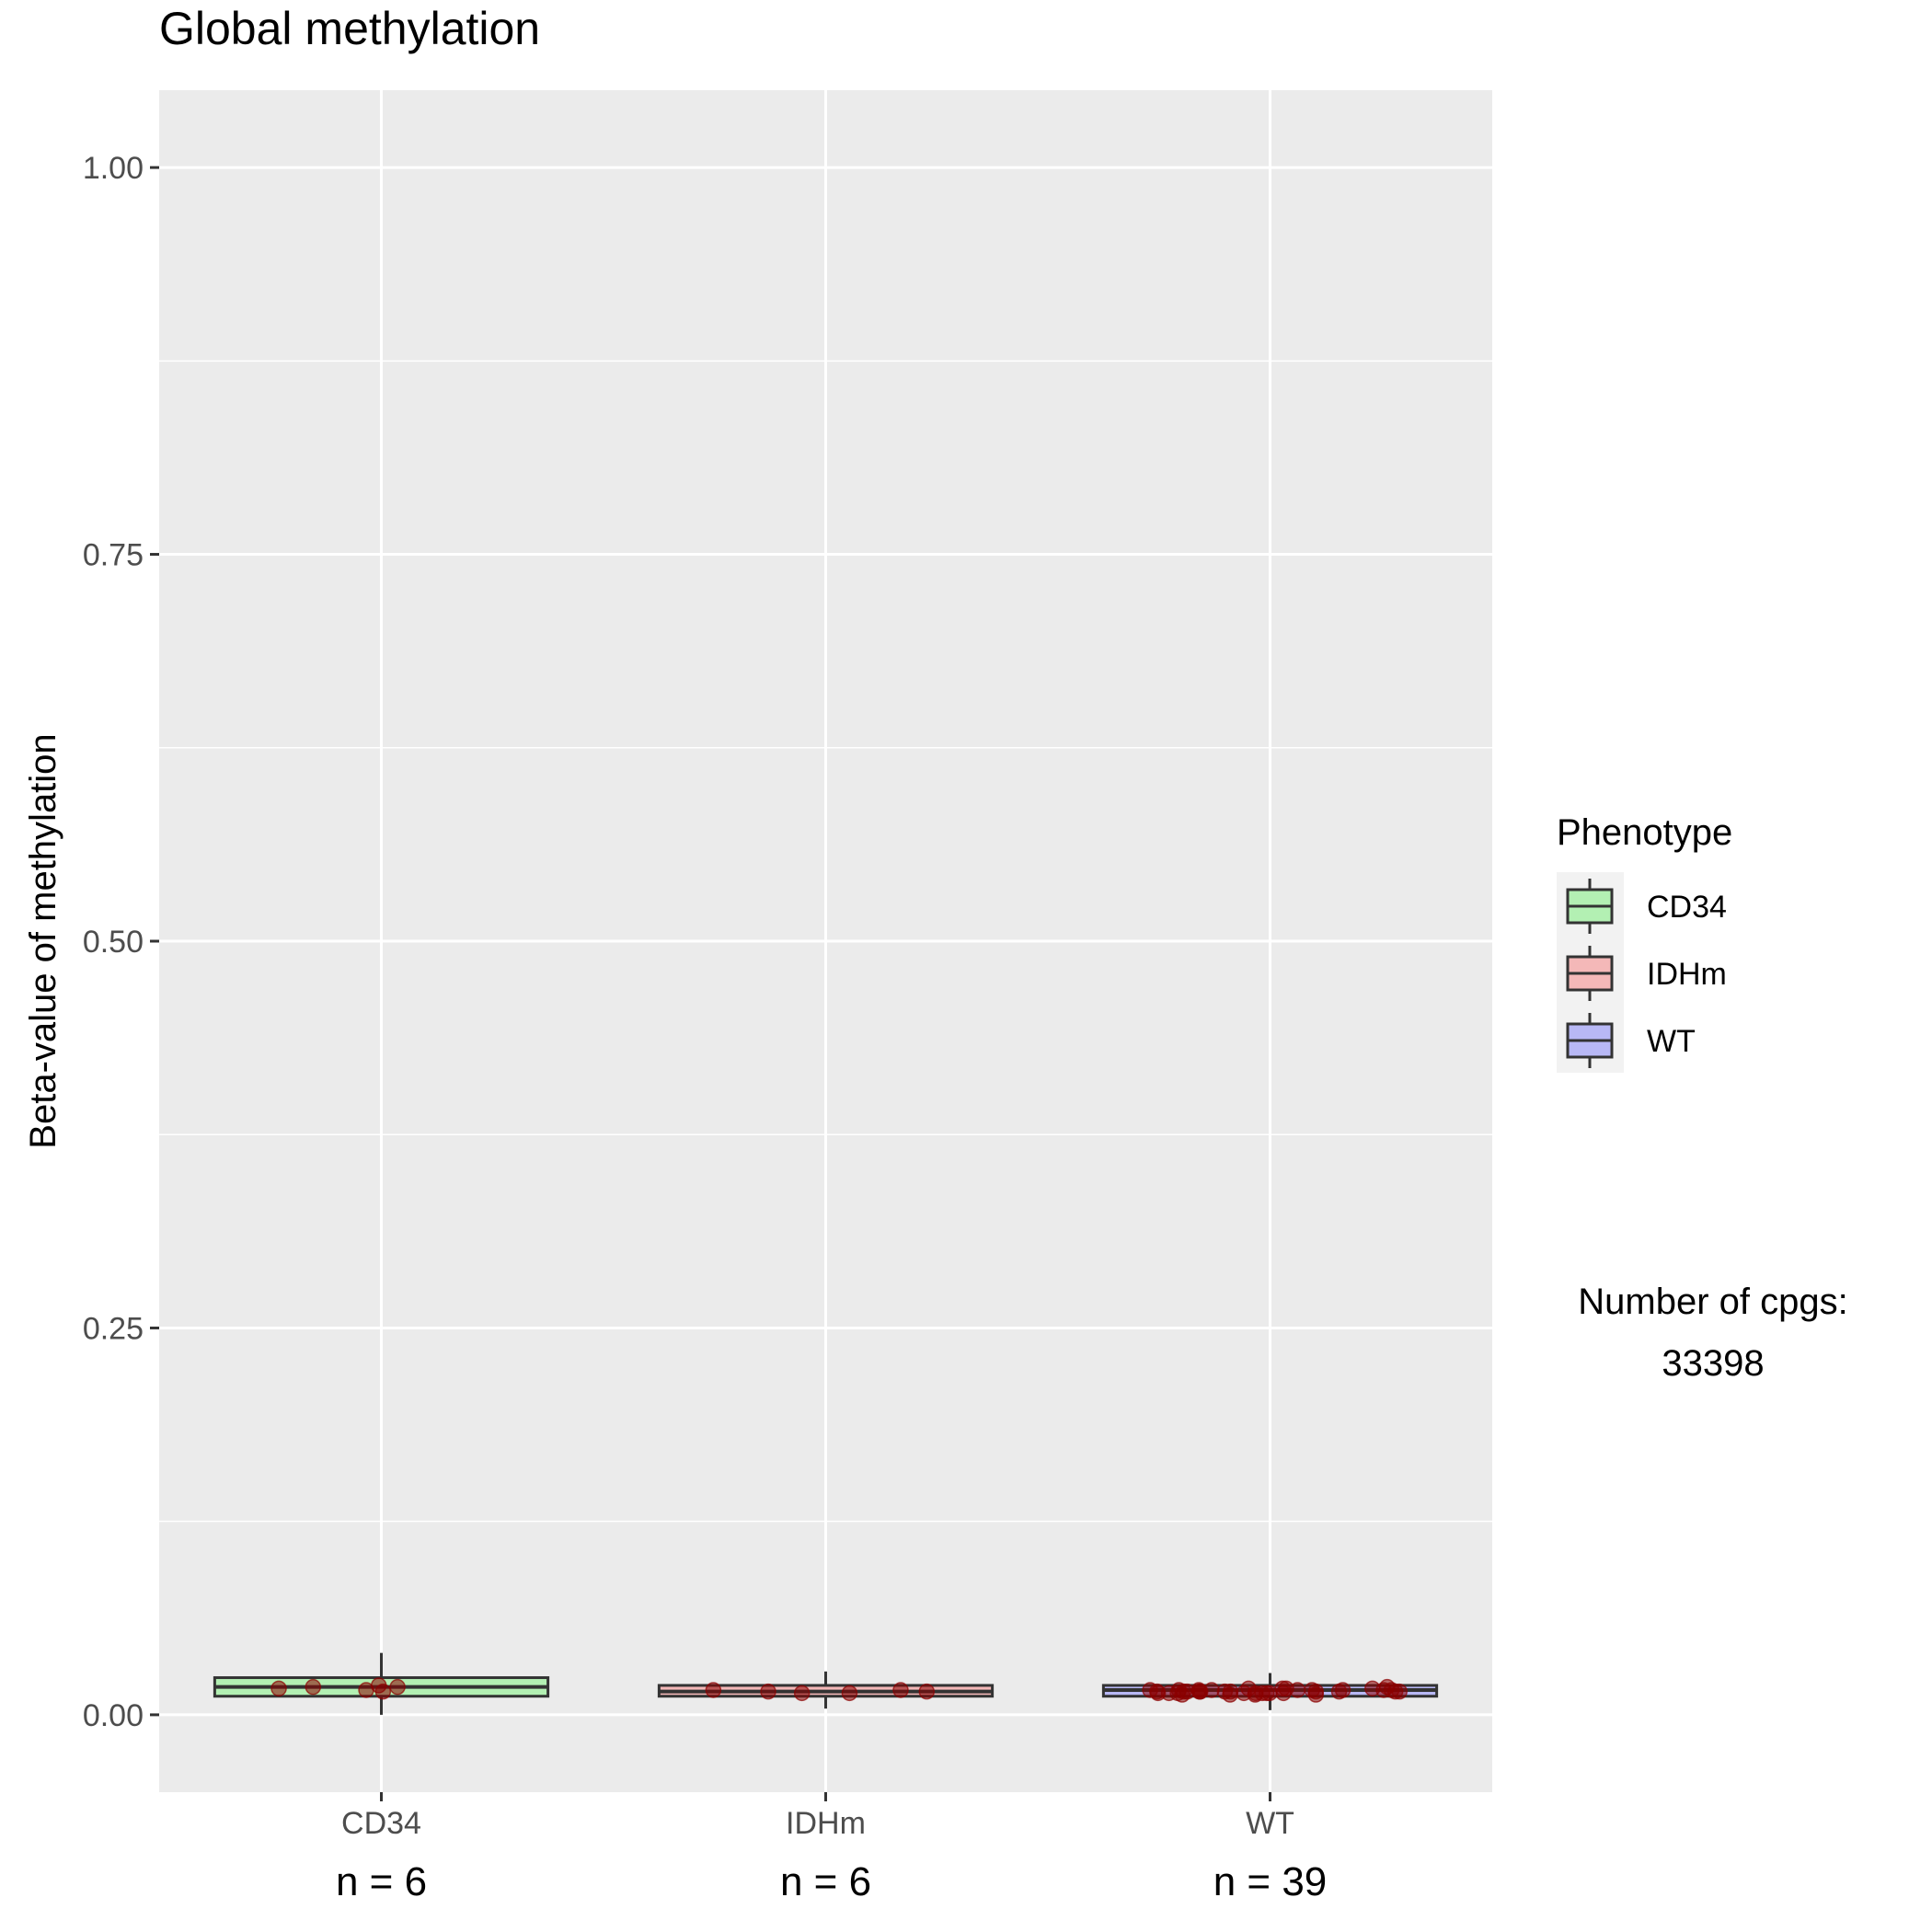  Describe the element at coordinates (43, 940) in the screenshot. I see `y-axis-title: Beta-value of methylation` at that location.